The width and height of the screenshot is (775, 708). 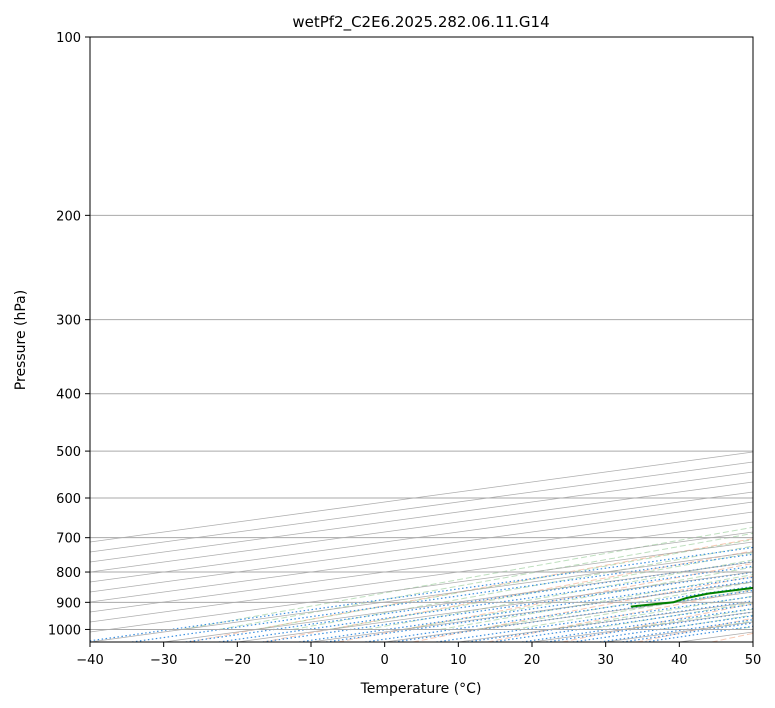 I want to click on y-tick-label: 1000, so click(x=64, y=630).